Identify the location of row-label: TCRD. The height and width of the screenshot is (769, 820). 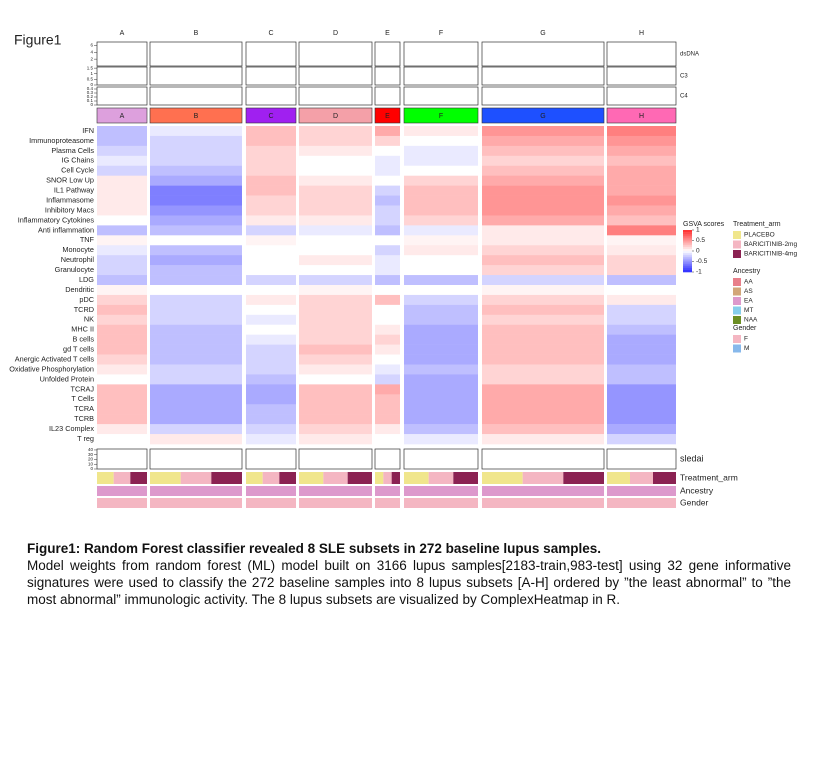
(84, 309).